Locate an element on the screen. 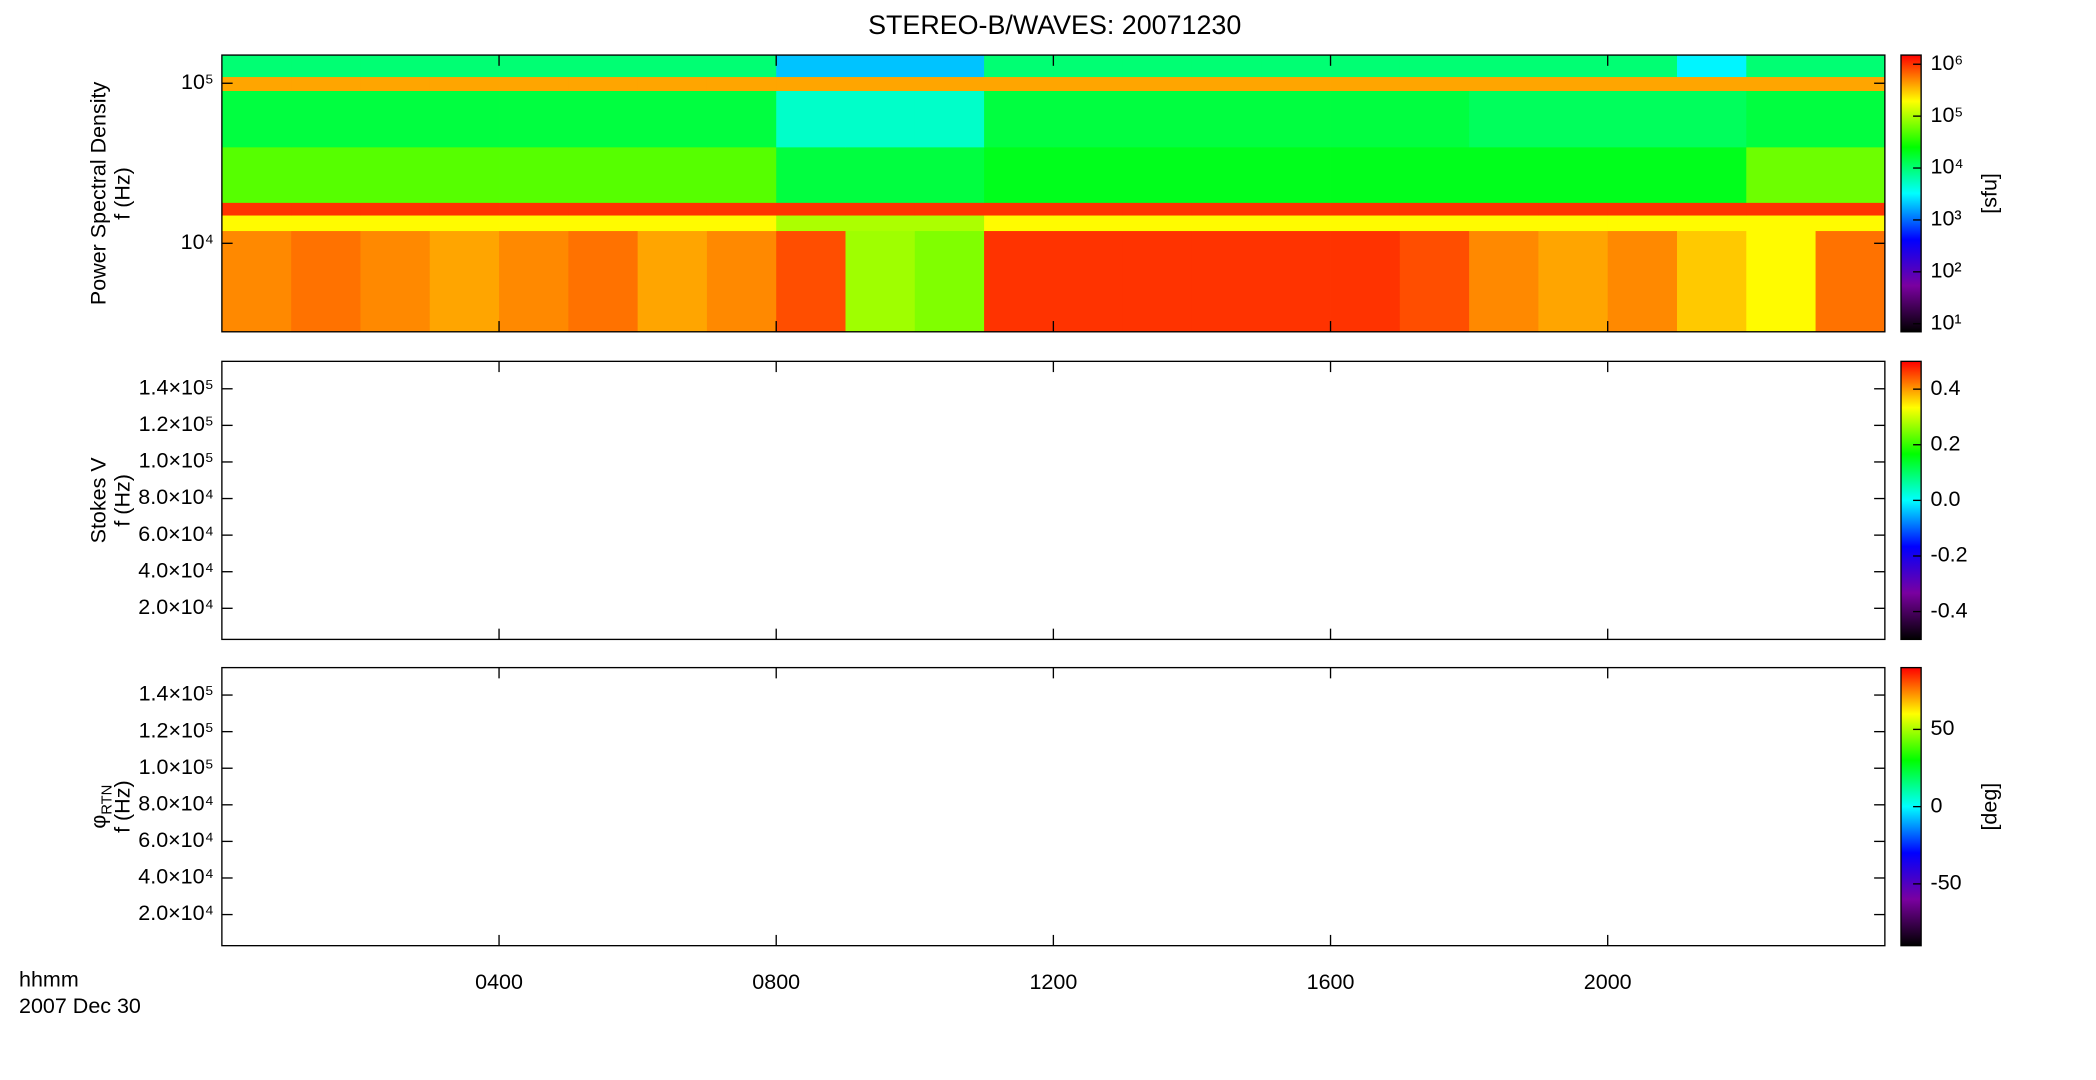 The image size is (2096, 1080). y-axis-label-sub: RTN is located at coordinates (108, 800).